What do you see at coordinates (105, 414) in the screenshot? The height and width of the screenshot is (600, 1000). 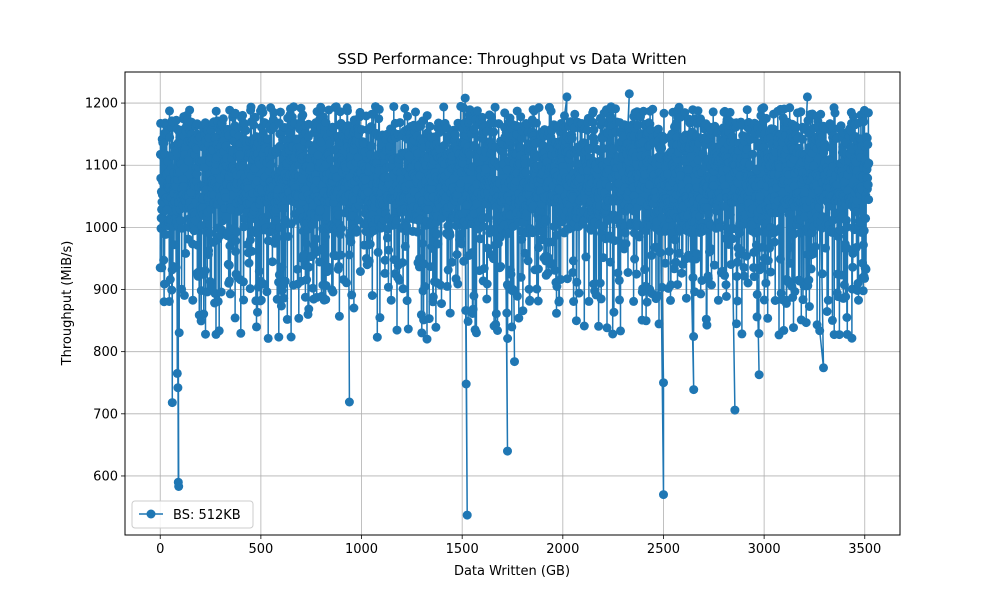 I see `y-tick-label: 700` at bounding box center [105, 414].